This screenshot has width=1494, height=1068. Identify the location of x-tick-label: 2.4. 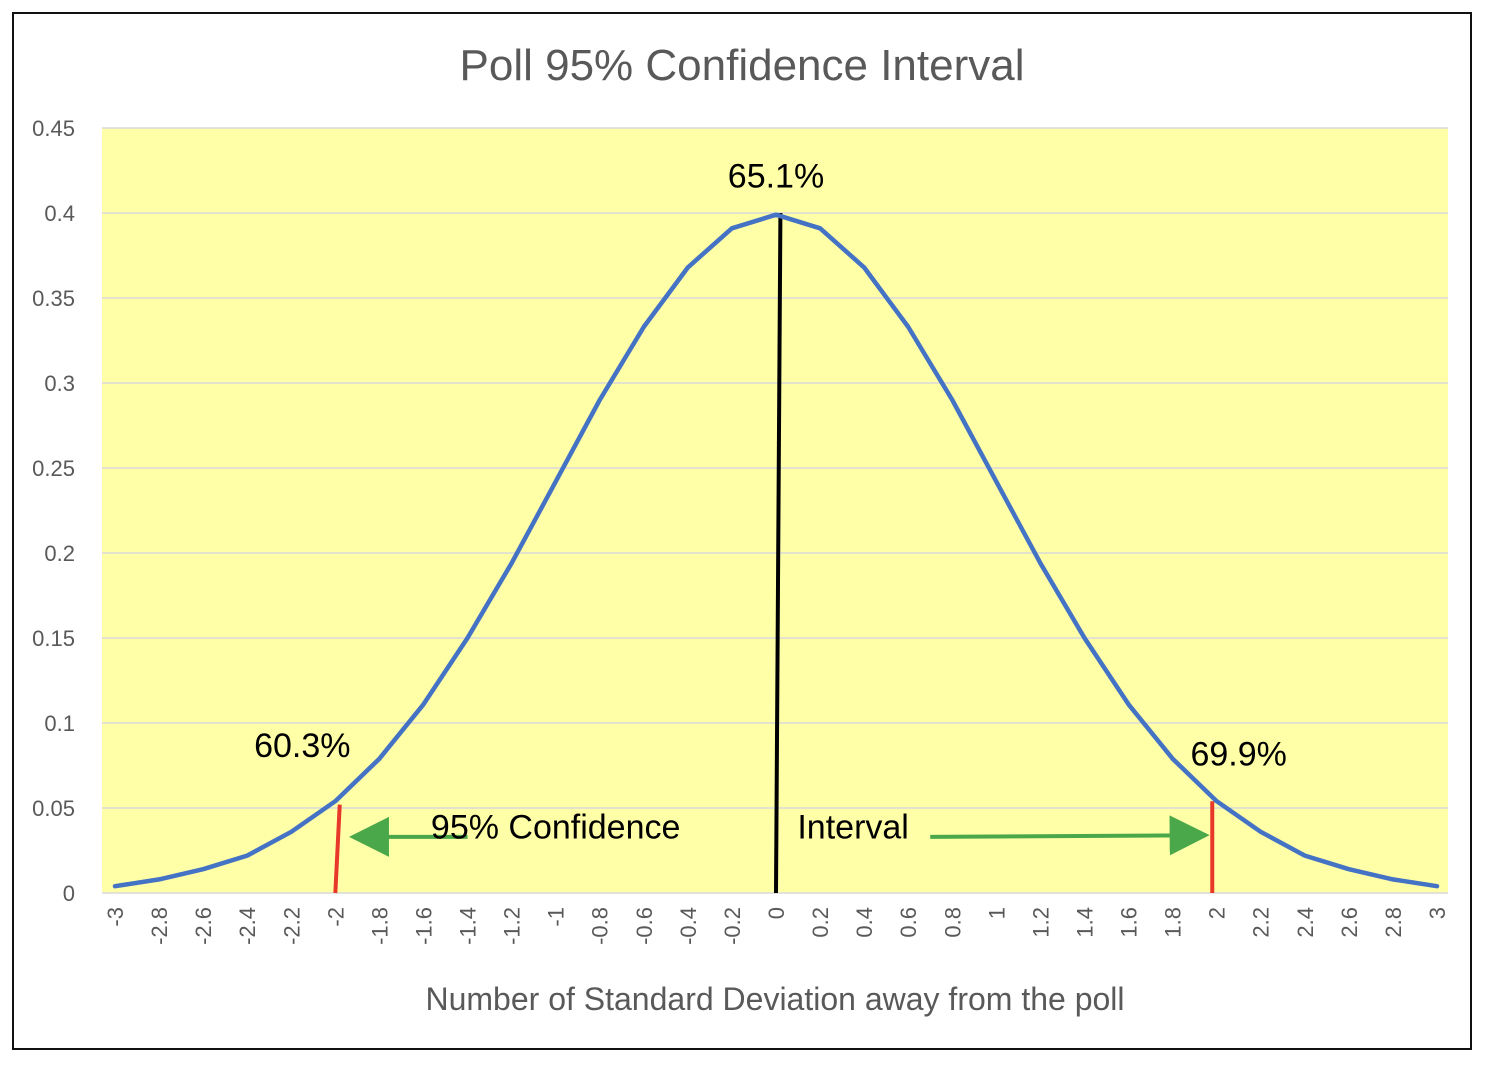
(1305, 922).